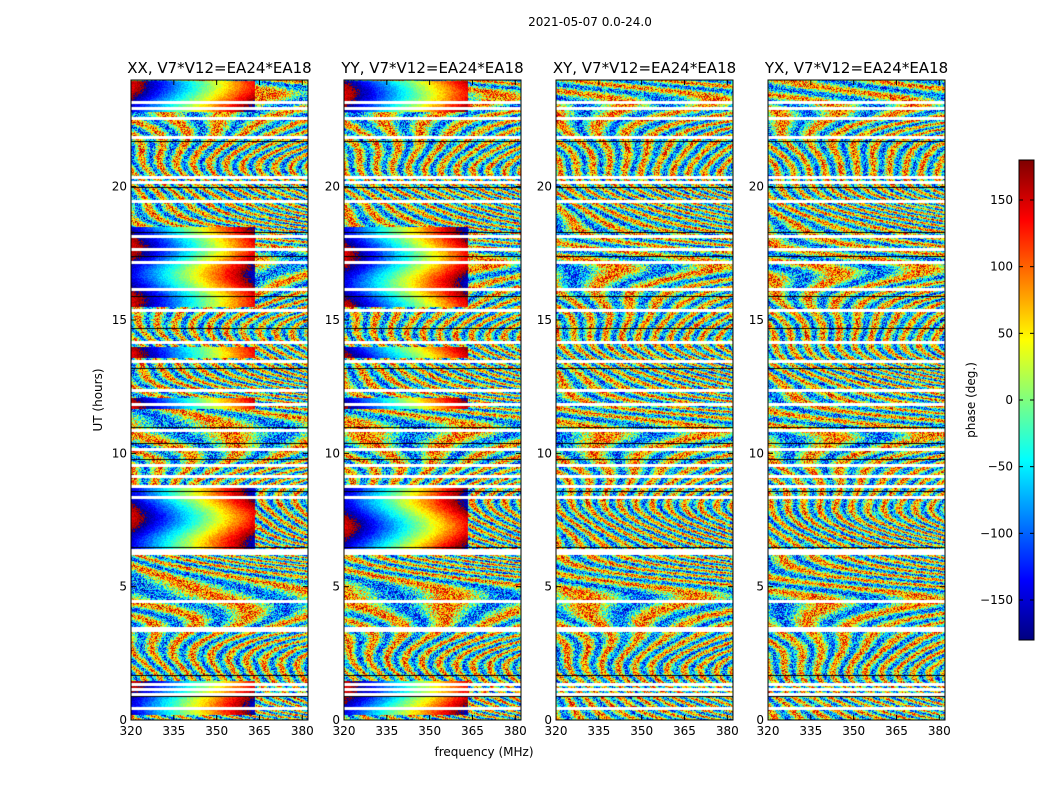 The width and height of the screenshot is (1050, 804). I want to click on colorbar-tick-label: 150, so click(1001, 200).